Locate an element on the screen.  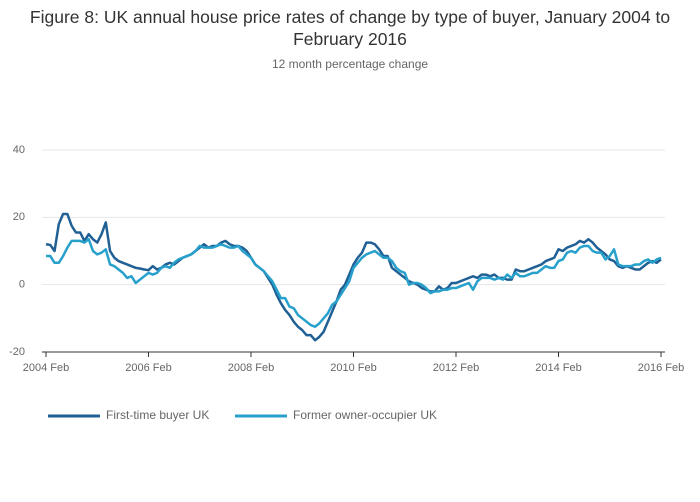
legend-label: Former owner-occupier UK is located at coordinates (365, 415).